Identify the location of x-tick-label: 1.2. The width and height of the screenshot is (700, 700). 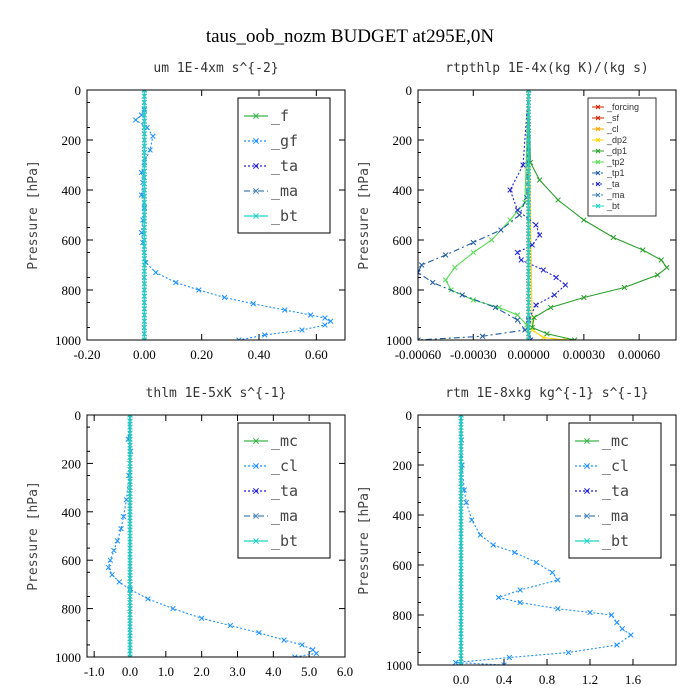
(590, 679).